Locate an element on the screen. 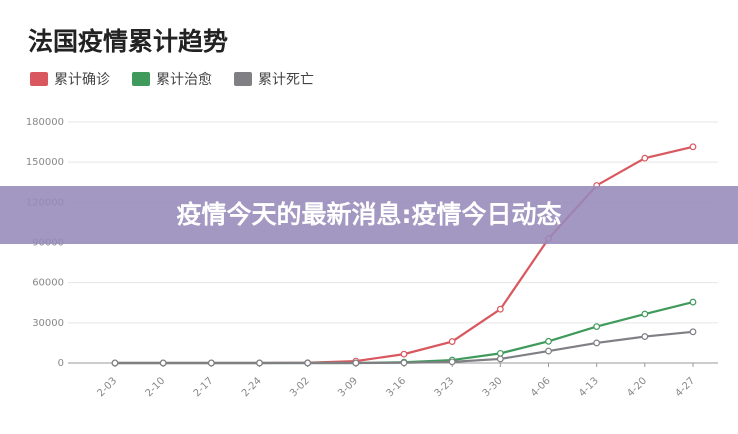 The width and height of the screenshot is (738, 434). y-tick-label: 0 is located at coordinates (61, 363).